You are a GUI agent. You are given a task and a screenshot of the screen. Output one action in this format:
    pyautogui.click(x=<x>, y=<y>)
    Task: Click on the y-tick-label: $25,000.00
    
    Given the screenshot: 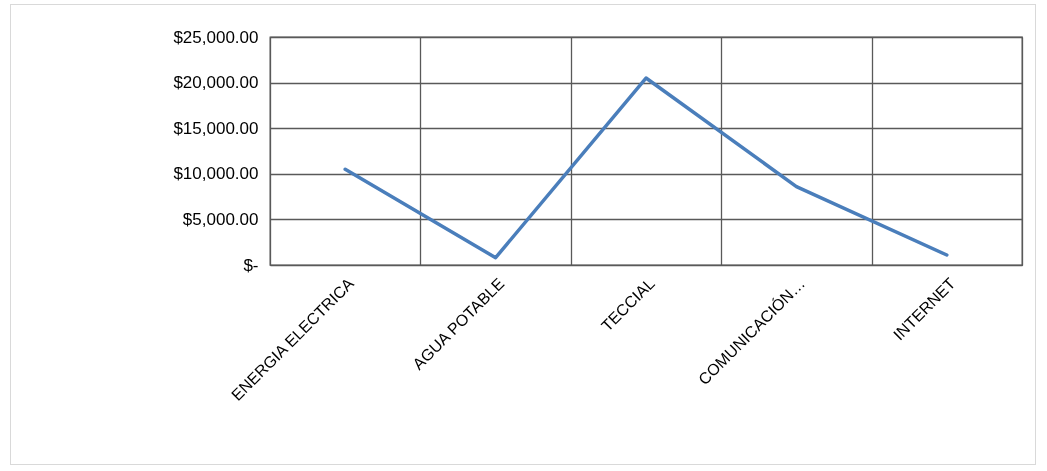 What is the action you would take?
    pyautogui.click(x=216, y=37)
    